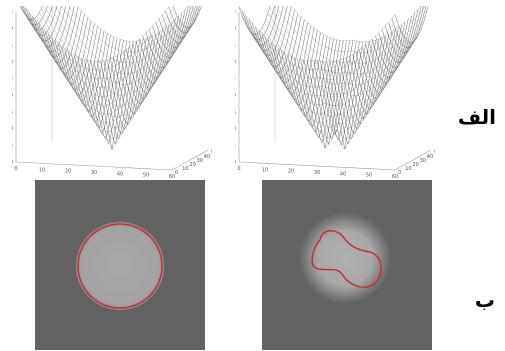 The height and width of the screenshot is (351, 505). What do you see at coordinates (484, 300) in the screenshot?
I see `row-label-bottom: ب` at bounding box center [484, 300].